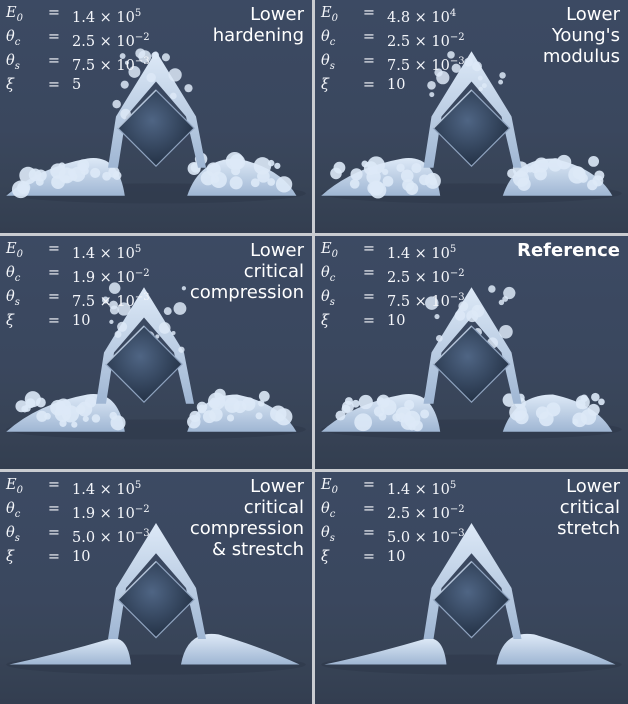 The image size is (628, 704). Describe the element at coordinates (258, 35) in the screenshot. I see `title-line: hardening` at that location.